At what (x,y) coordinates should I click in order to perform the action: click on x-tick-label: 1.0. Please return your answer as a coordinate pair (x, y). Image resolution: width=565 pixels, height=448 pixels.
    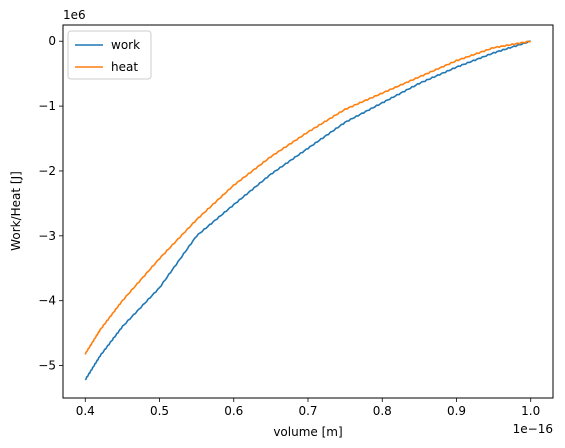
    Looking at the image, I should click on (530, 411).